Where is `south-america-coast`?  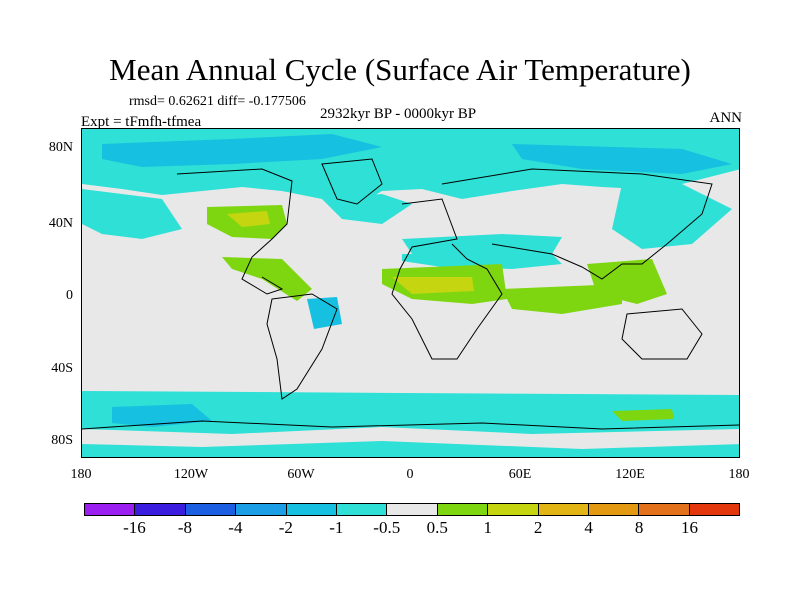 south-america-coast is located at coordinates (302, 346).